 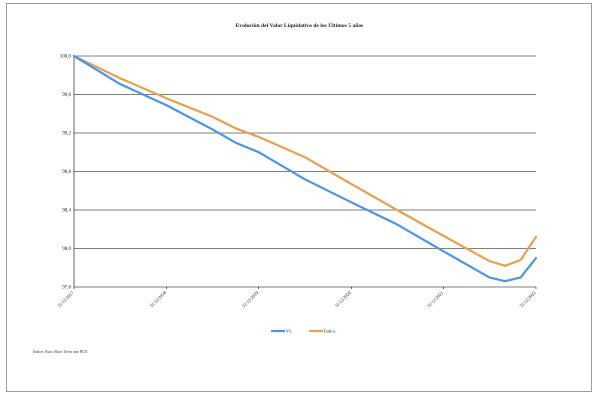 What do you see at coordinates (158, 299) in the screenshot?
I see `x-tick-label: 31/12/2018` at bounding box center [158, 299].